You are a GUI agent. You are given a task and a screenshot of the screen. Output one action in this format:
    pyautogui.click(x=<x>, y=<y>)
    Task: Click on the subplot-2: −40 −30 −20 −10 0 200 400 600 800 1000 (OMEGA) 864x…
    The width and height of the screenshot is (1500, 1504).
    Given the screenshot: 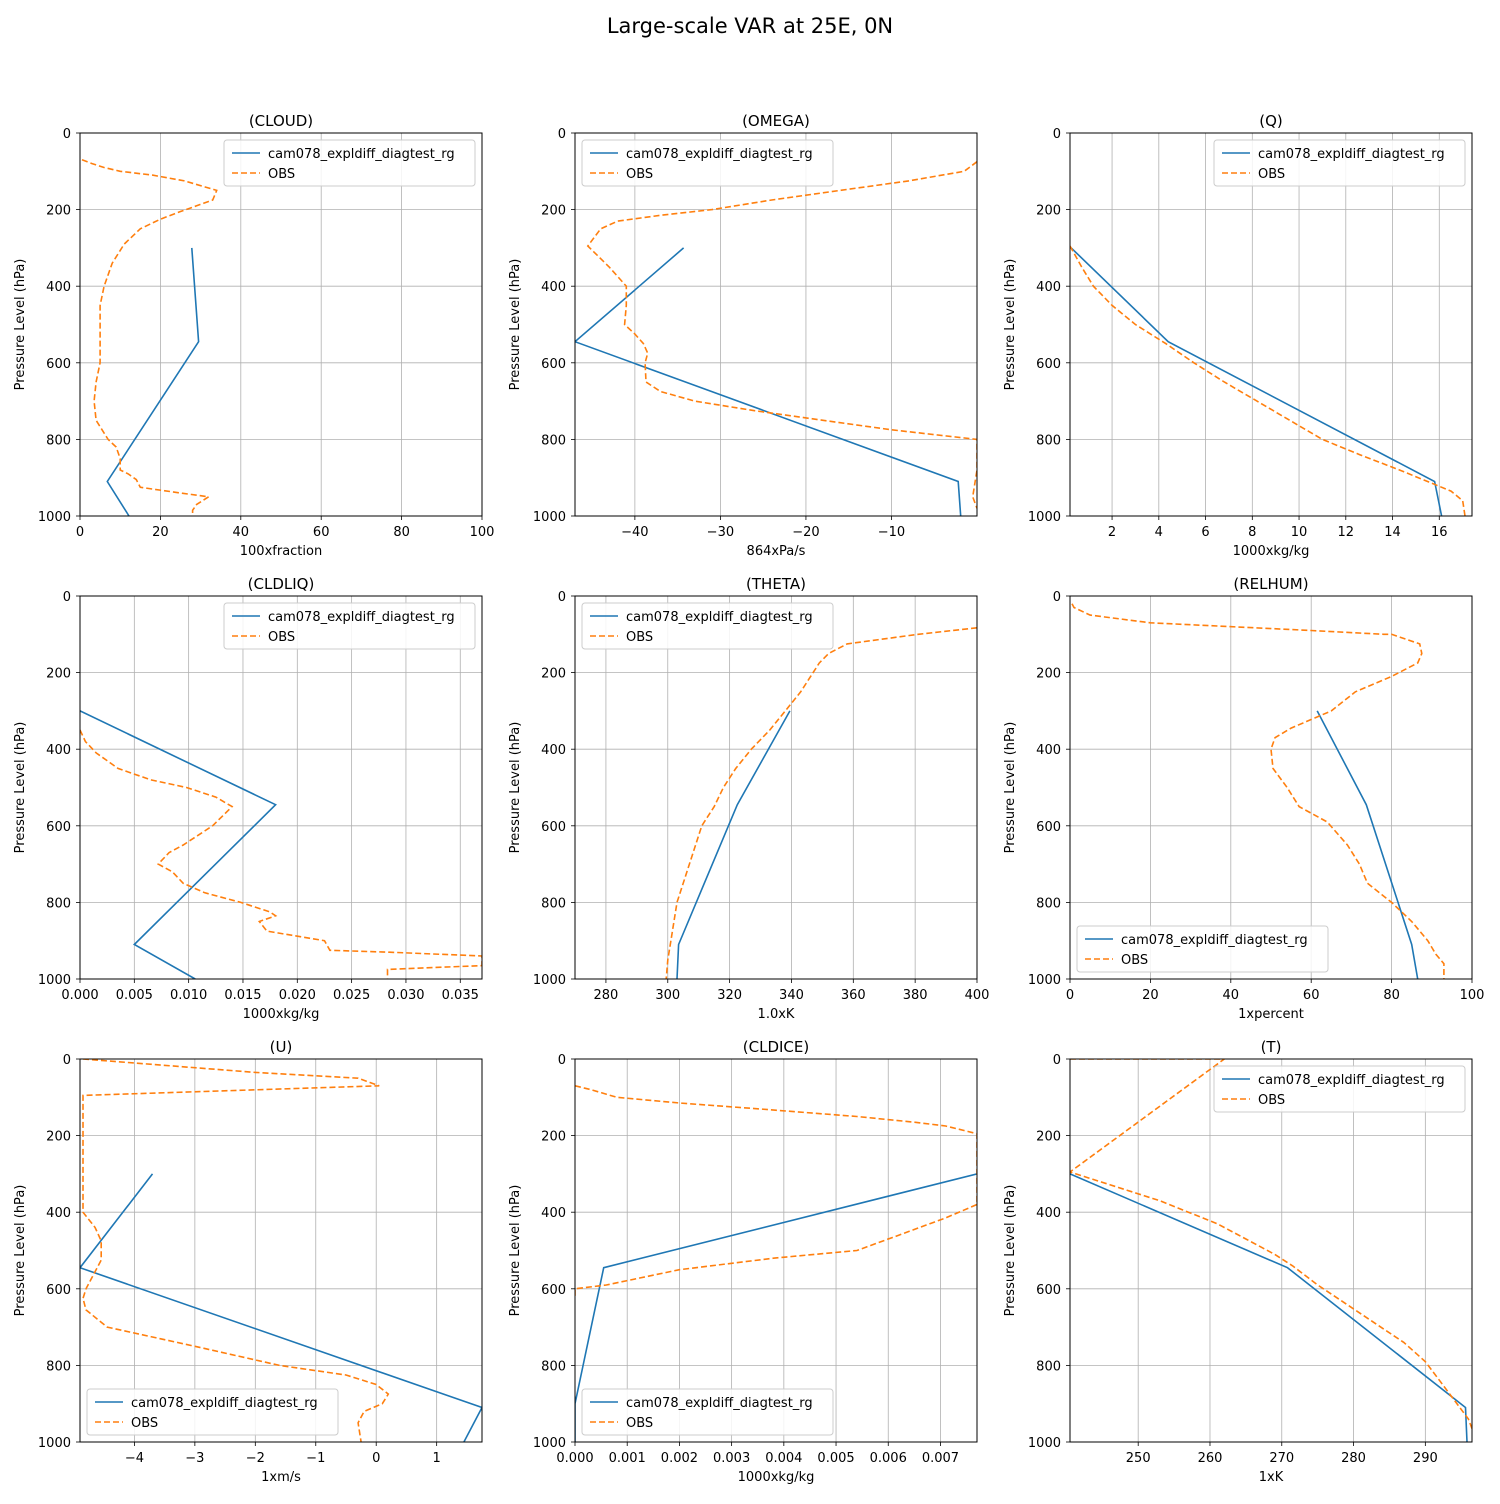 What is the action you would take?
    pyautogui.click(x=743, y=335)
    